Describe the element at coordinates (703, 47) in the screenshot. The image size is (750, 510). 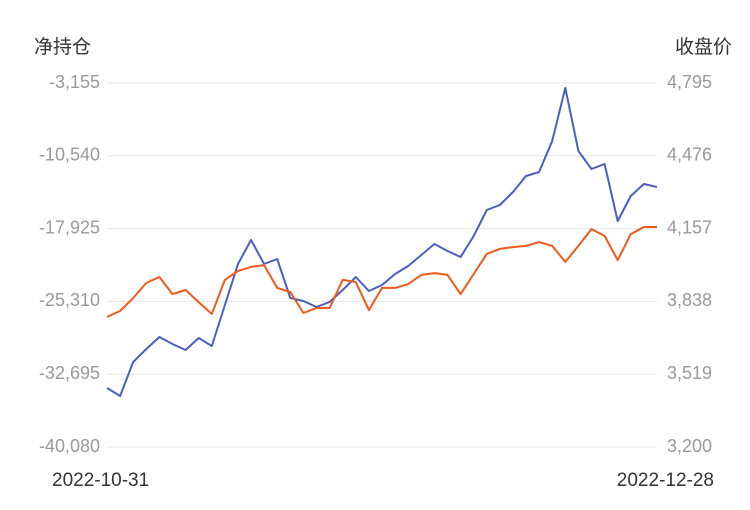
I see `y2-axis-title: 收盘价` at that location.